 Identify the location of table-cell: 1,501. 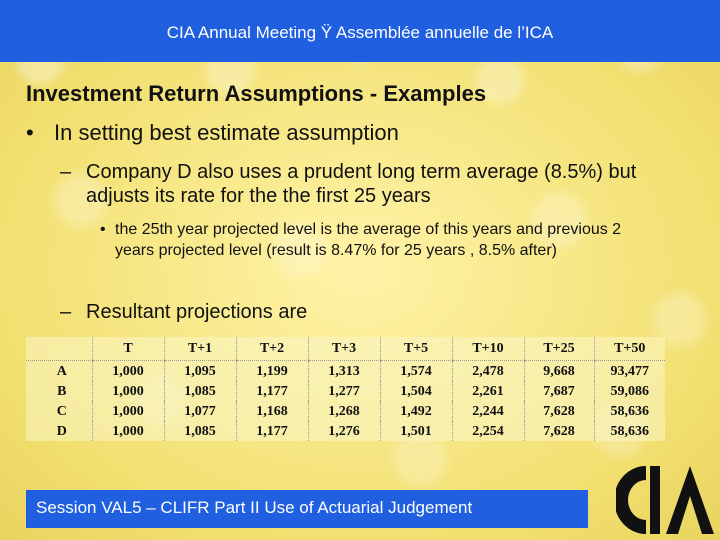
(415, 431).